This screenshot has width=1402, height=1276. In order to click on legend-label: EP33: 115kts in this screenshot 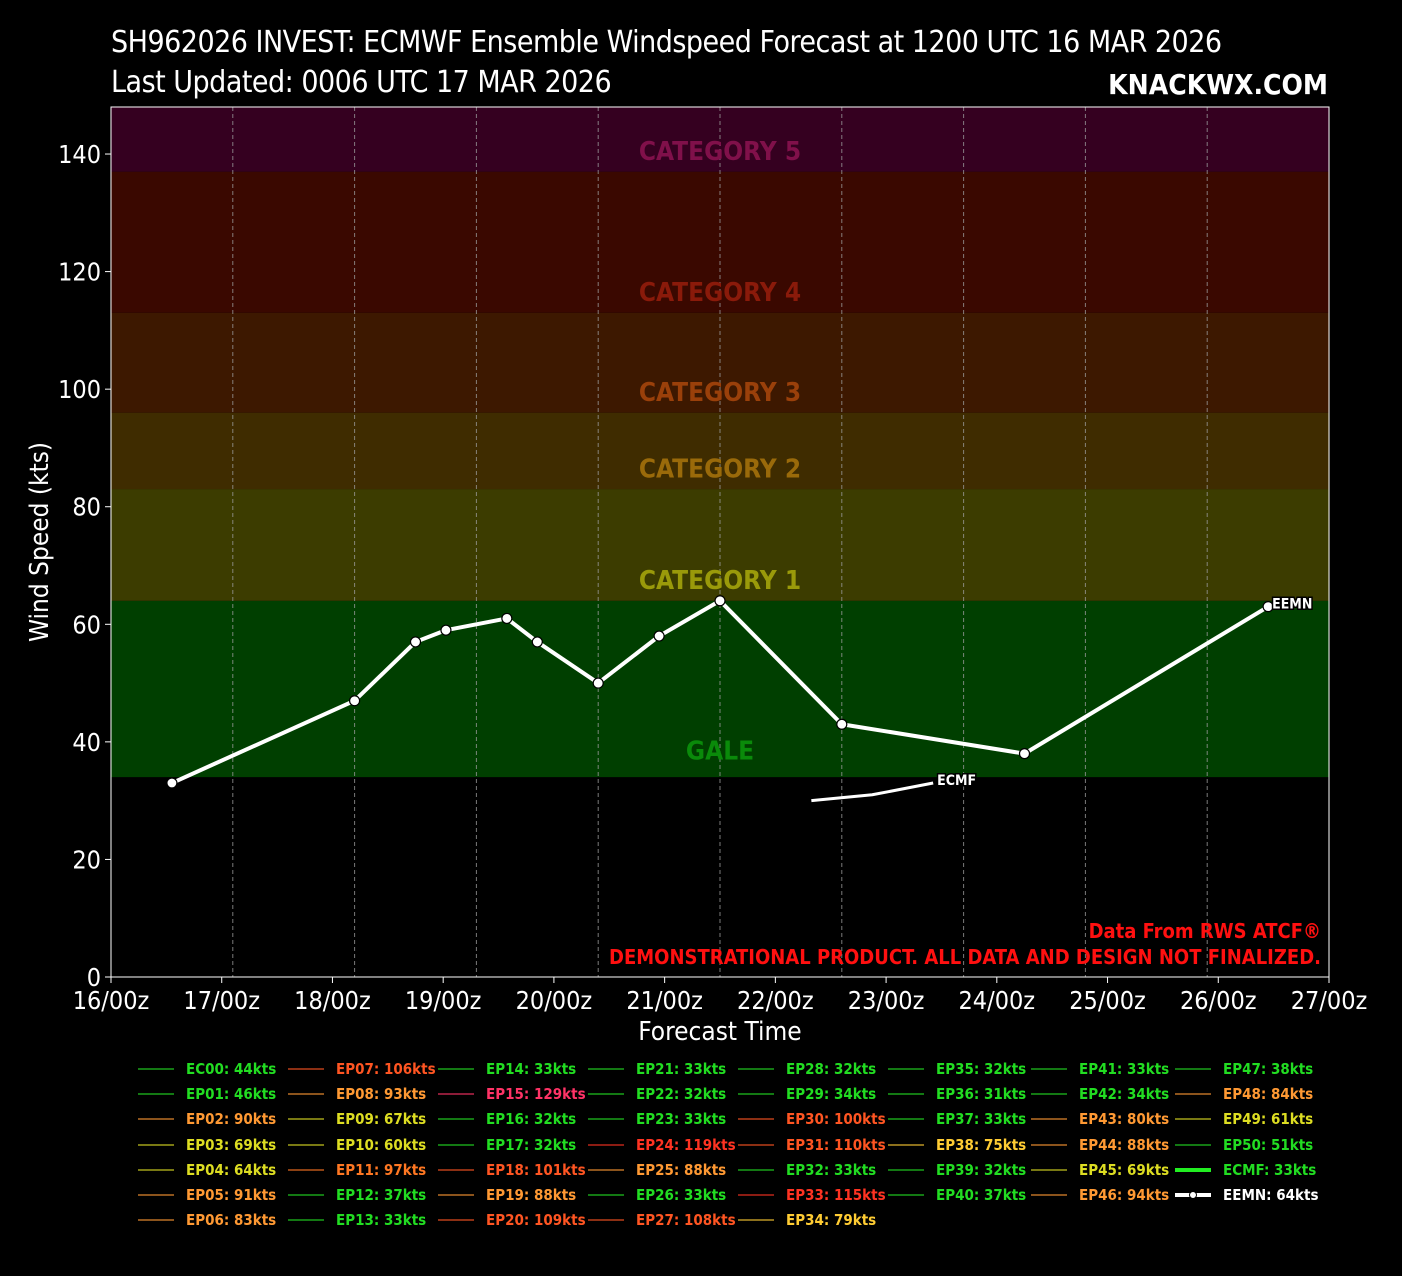, I will do `click(836, 1195)`.